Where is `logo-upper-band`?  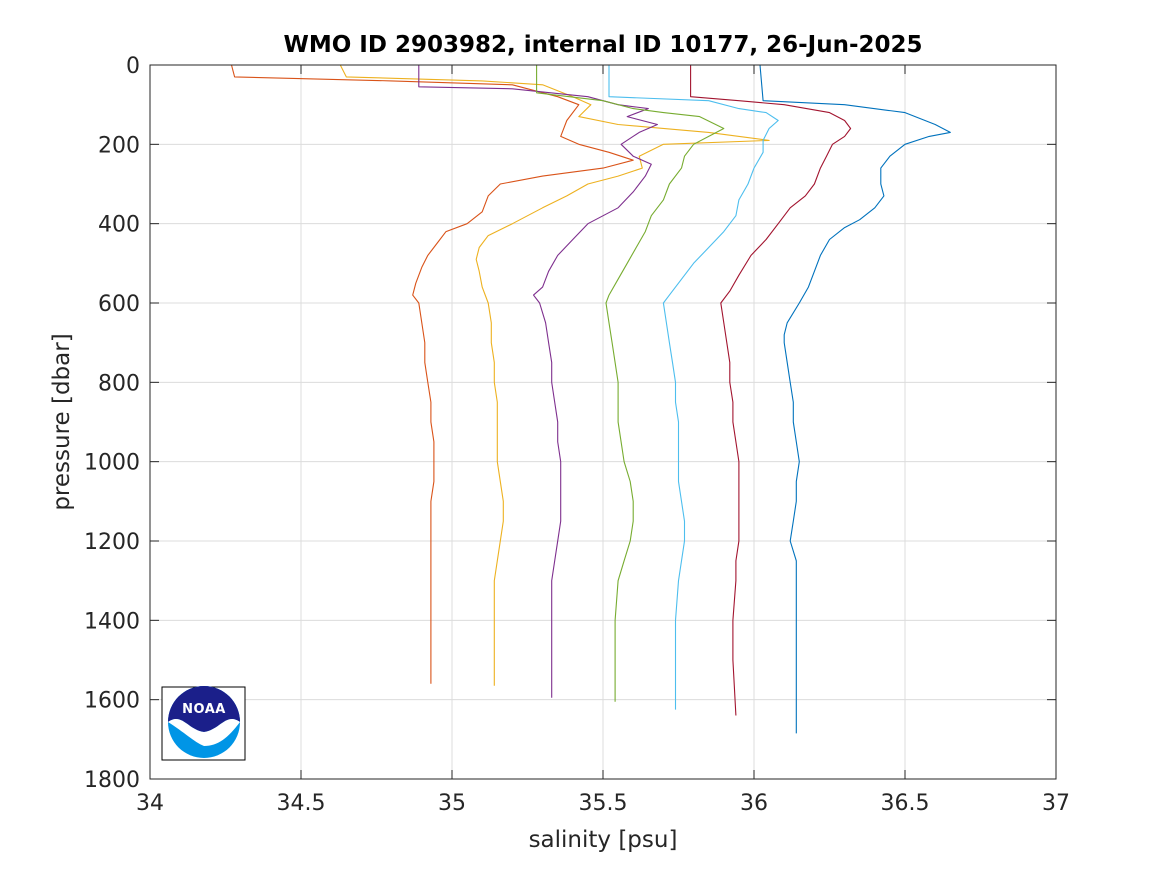
logo-upper-band is located at coordinates (204, 709).